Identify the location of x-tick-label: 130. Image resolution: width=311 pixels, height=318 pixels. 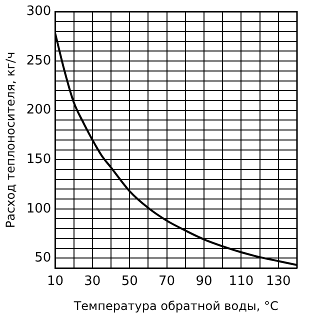
(278, 282).